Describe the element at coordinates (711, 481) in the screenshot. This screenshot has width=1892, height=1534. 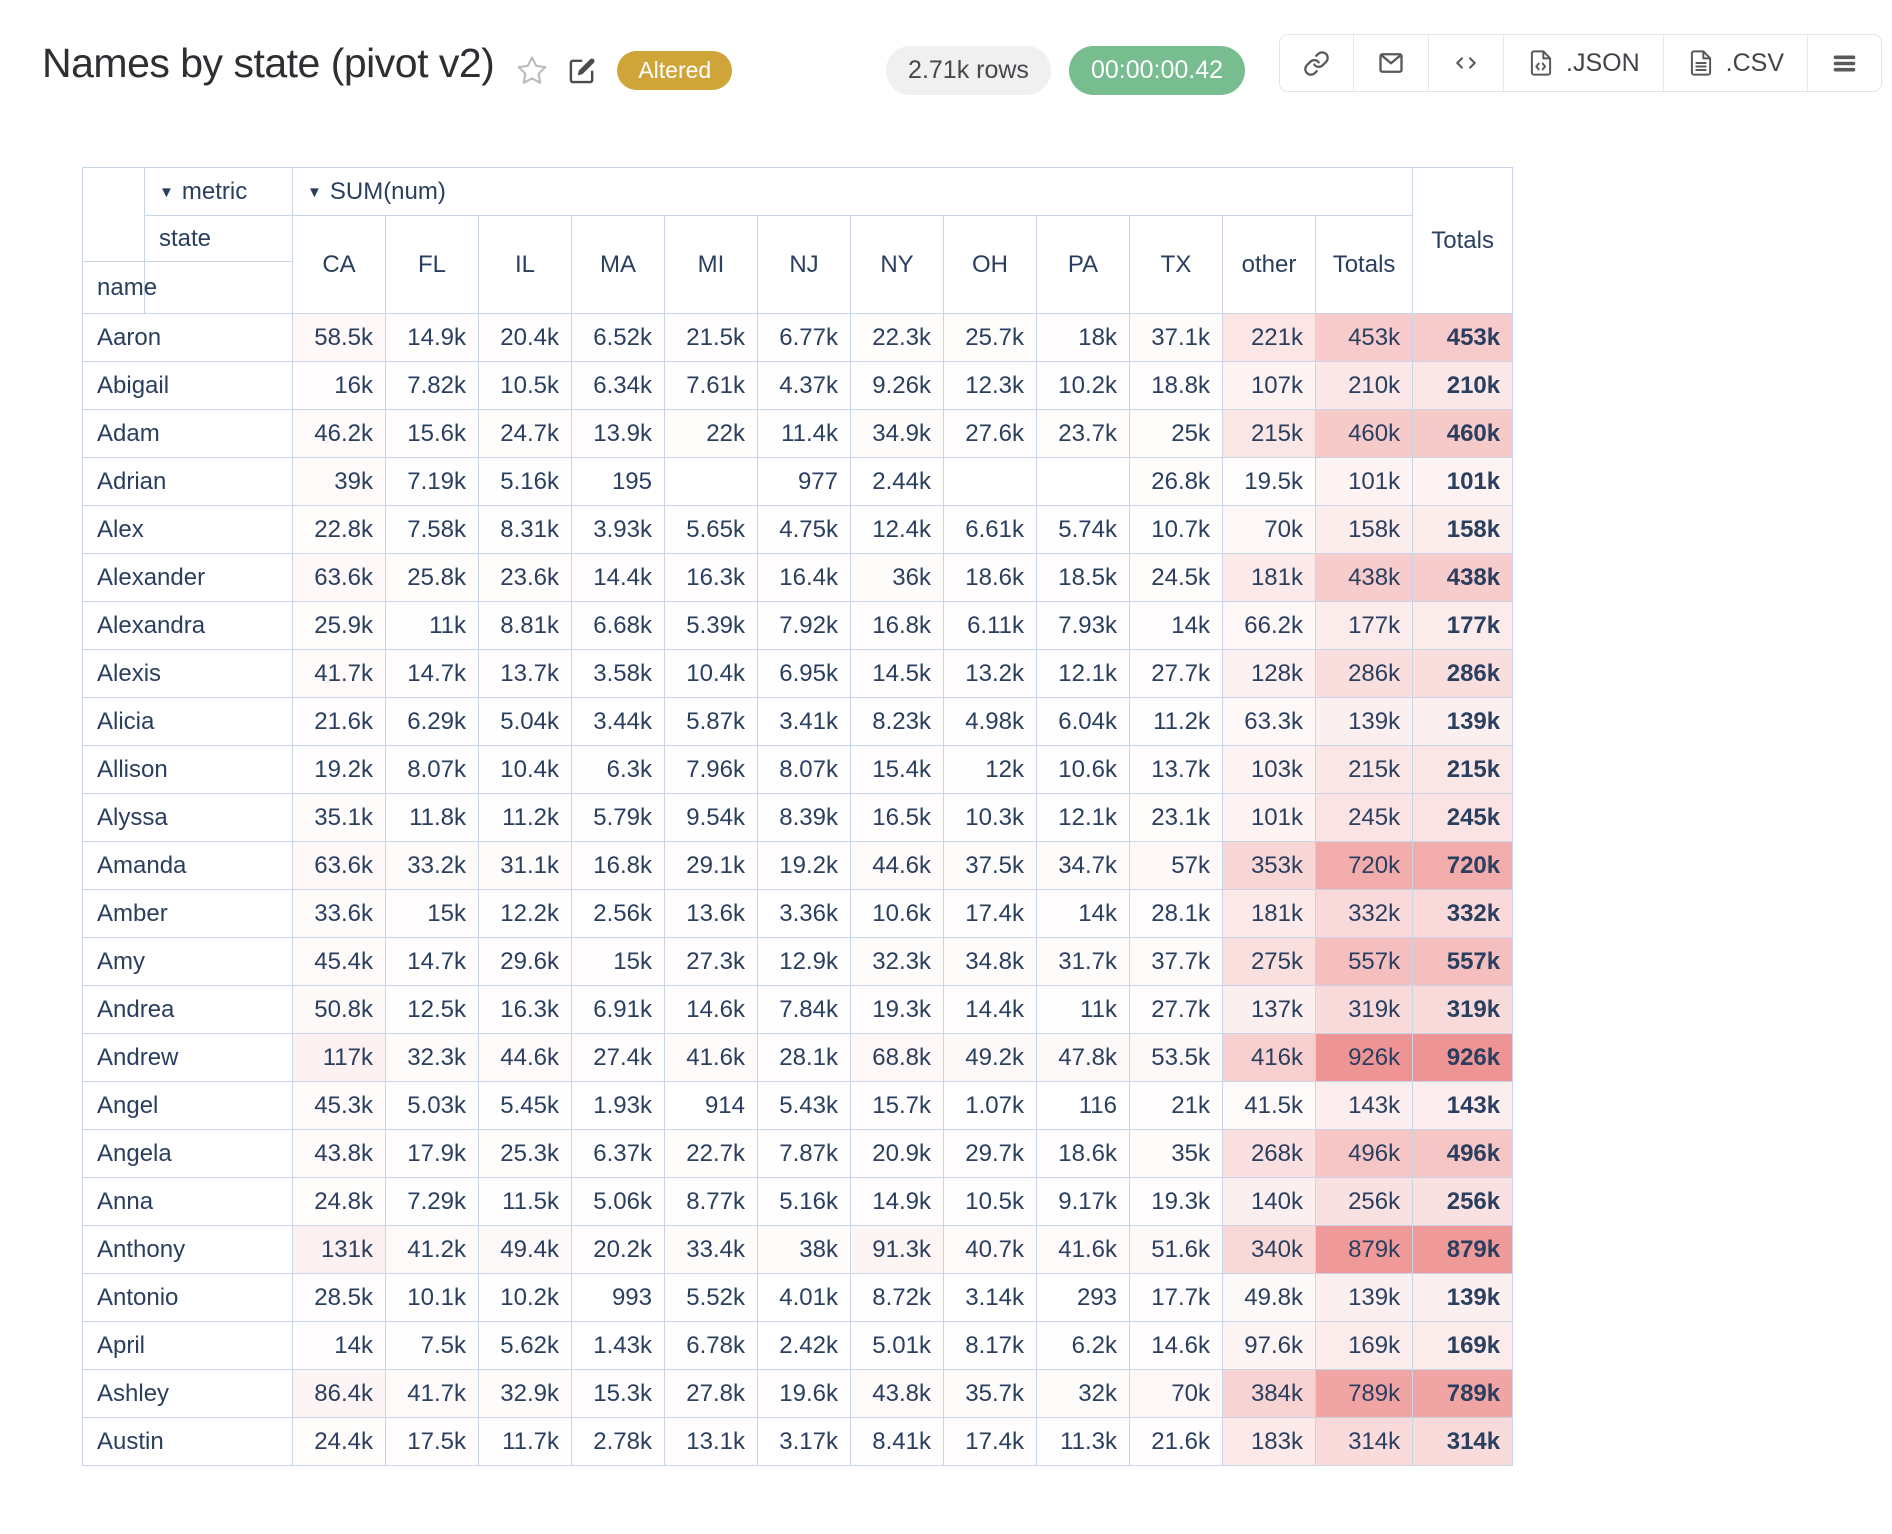
I see `value-cell` at that location.